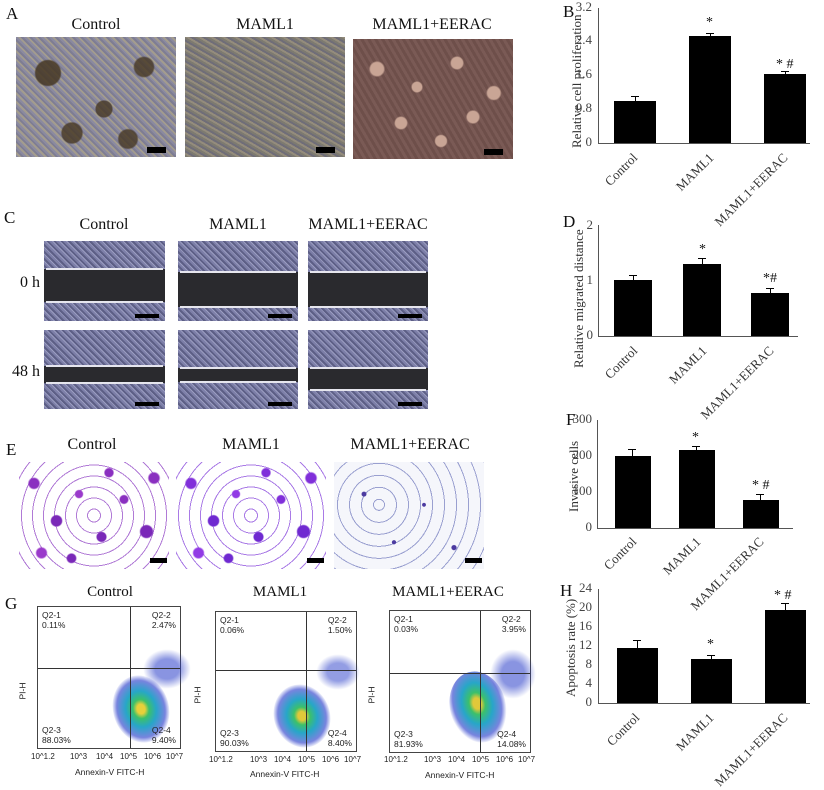  What do you see at coordinates (511, 744) in the screenshot?
I see `q4-value: 14.08%` at bounding box center [511, 744].